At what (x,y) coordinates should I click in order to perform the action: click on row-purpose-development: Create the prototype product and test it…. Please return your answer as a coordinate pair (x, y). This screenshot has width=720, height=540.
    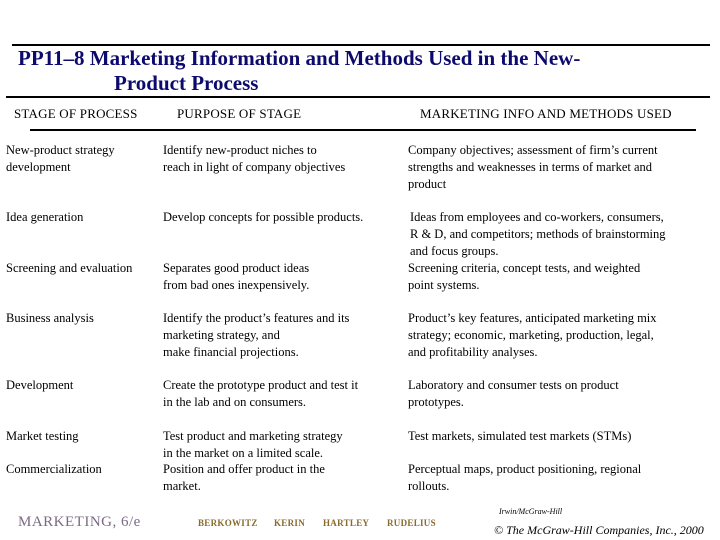
    Looking at the image, I should click on (261, 393).